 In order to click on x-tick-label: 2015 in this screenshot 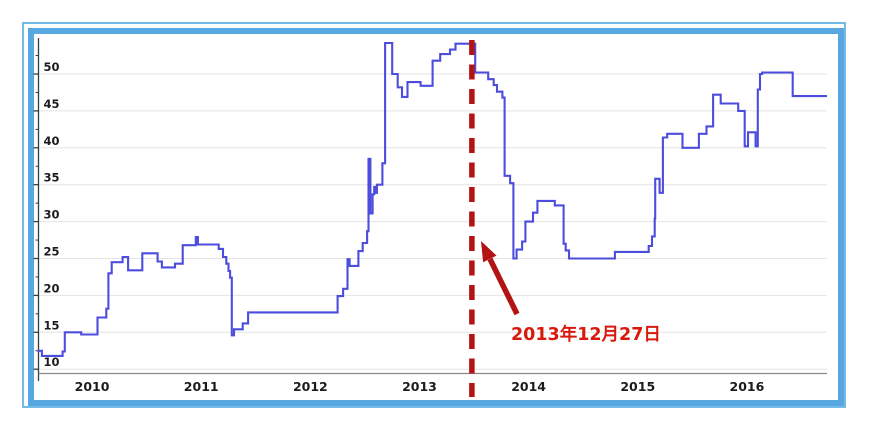, I will do `click(637, 386)`.